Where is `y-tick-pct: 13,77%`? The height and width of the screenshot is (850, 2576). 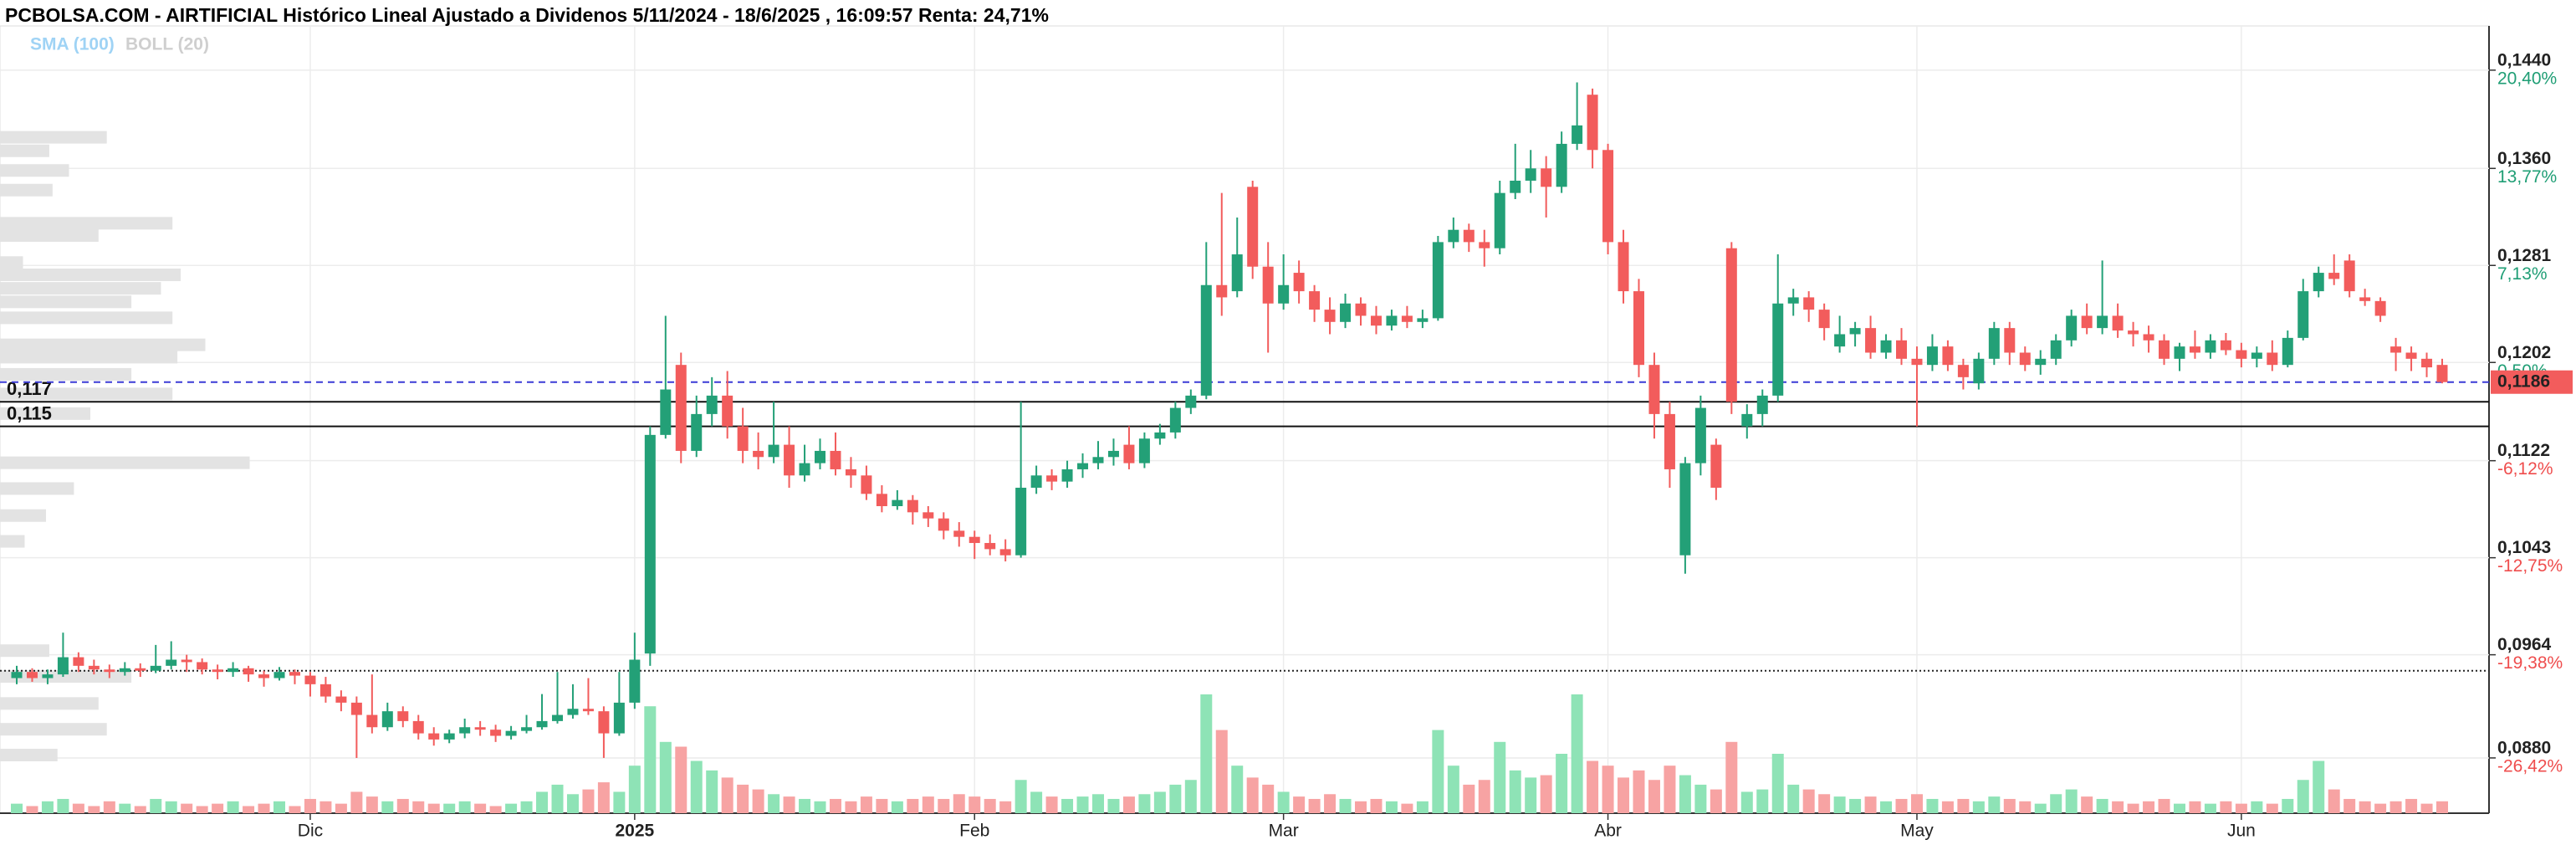
y-tick-pct: 13,77% is located at coordinates (2527, 177).